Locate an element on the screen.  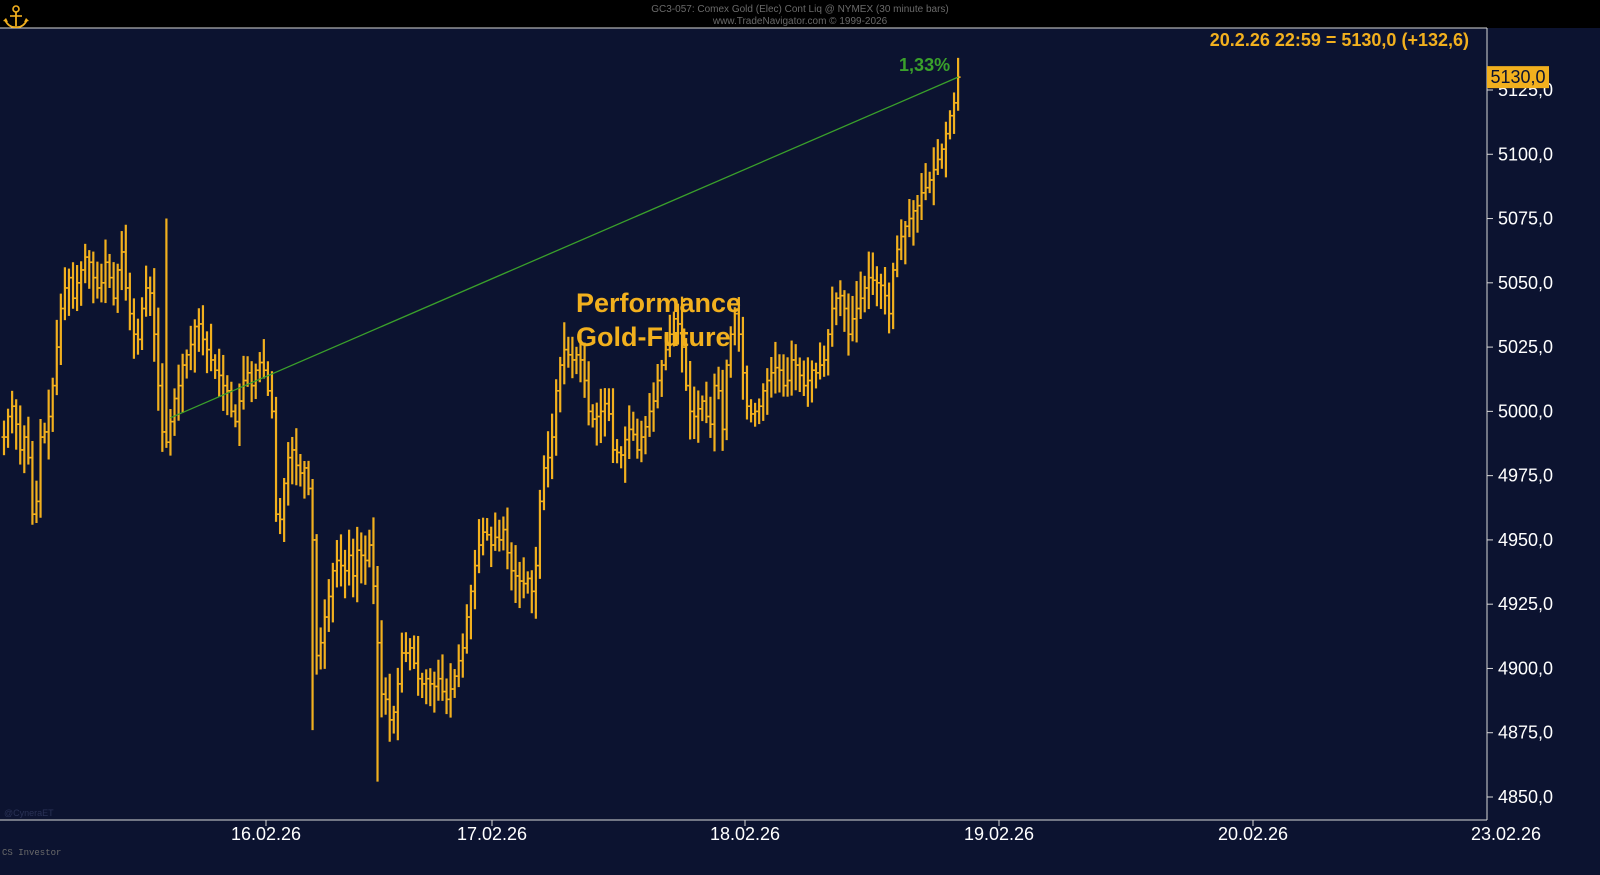
y-tick-label: 4850,0 is located at coordinates (1525, 797).